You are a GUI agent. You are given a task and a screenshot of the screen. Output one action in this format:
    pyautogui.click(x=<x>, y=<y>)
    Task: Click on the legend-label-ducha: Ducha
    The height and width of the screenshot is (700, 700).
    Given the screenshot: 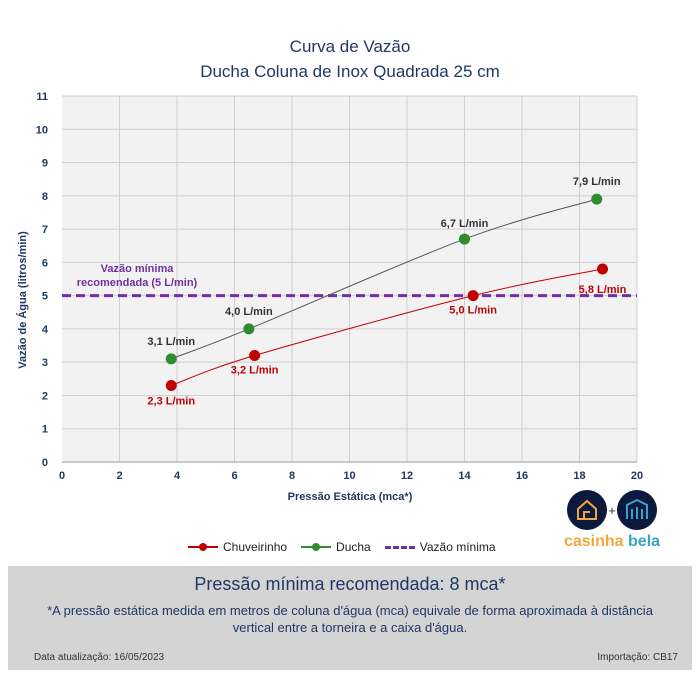 What is the action you would take?
    pyautogui.click(x=353, y=547)
    